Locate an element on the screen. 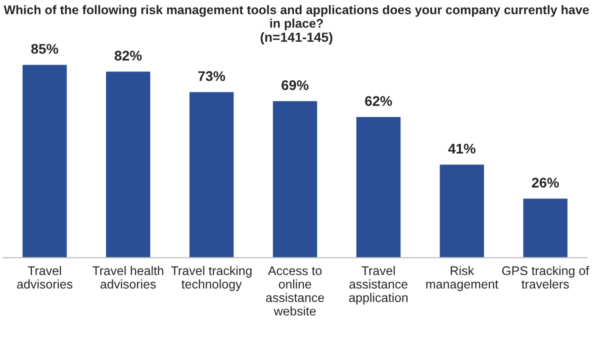 Image resolution: width=593 pixels, height=339 pixels. data-label: 85% is located at coordinates (44, 49).